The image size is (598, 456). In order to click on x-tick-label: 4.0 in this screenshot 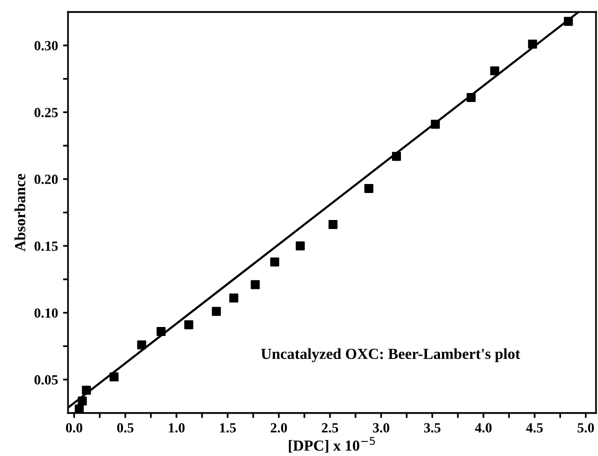, I will do `click(483, 428)`.